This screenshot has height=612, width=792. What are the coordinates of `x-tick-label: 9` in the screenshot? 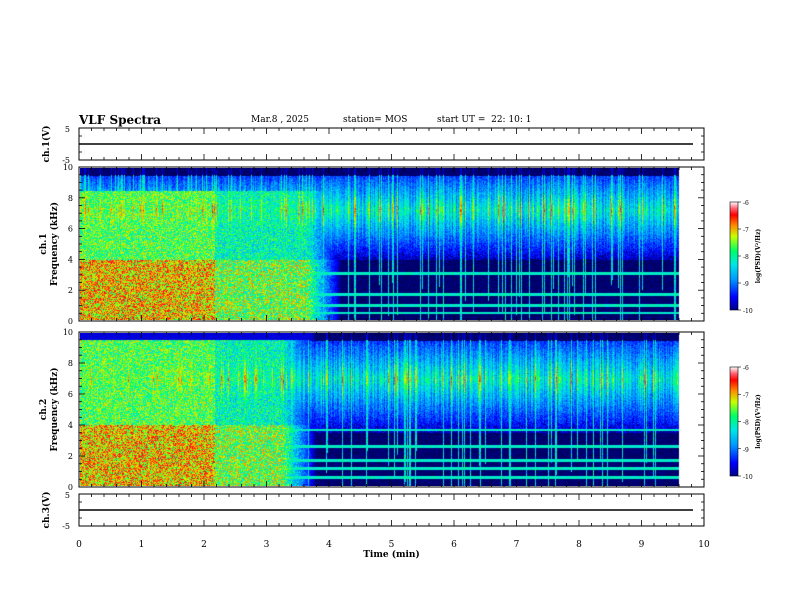 It's located at (642, 545).